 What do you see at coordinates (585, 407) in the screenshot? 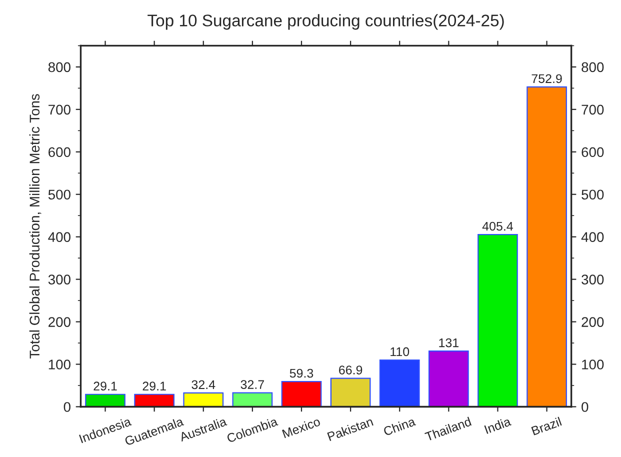
I see `y2-tick-label: 0` at bounding box center [585, 407].